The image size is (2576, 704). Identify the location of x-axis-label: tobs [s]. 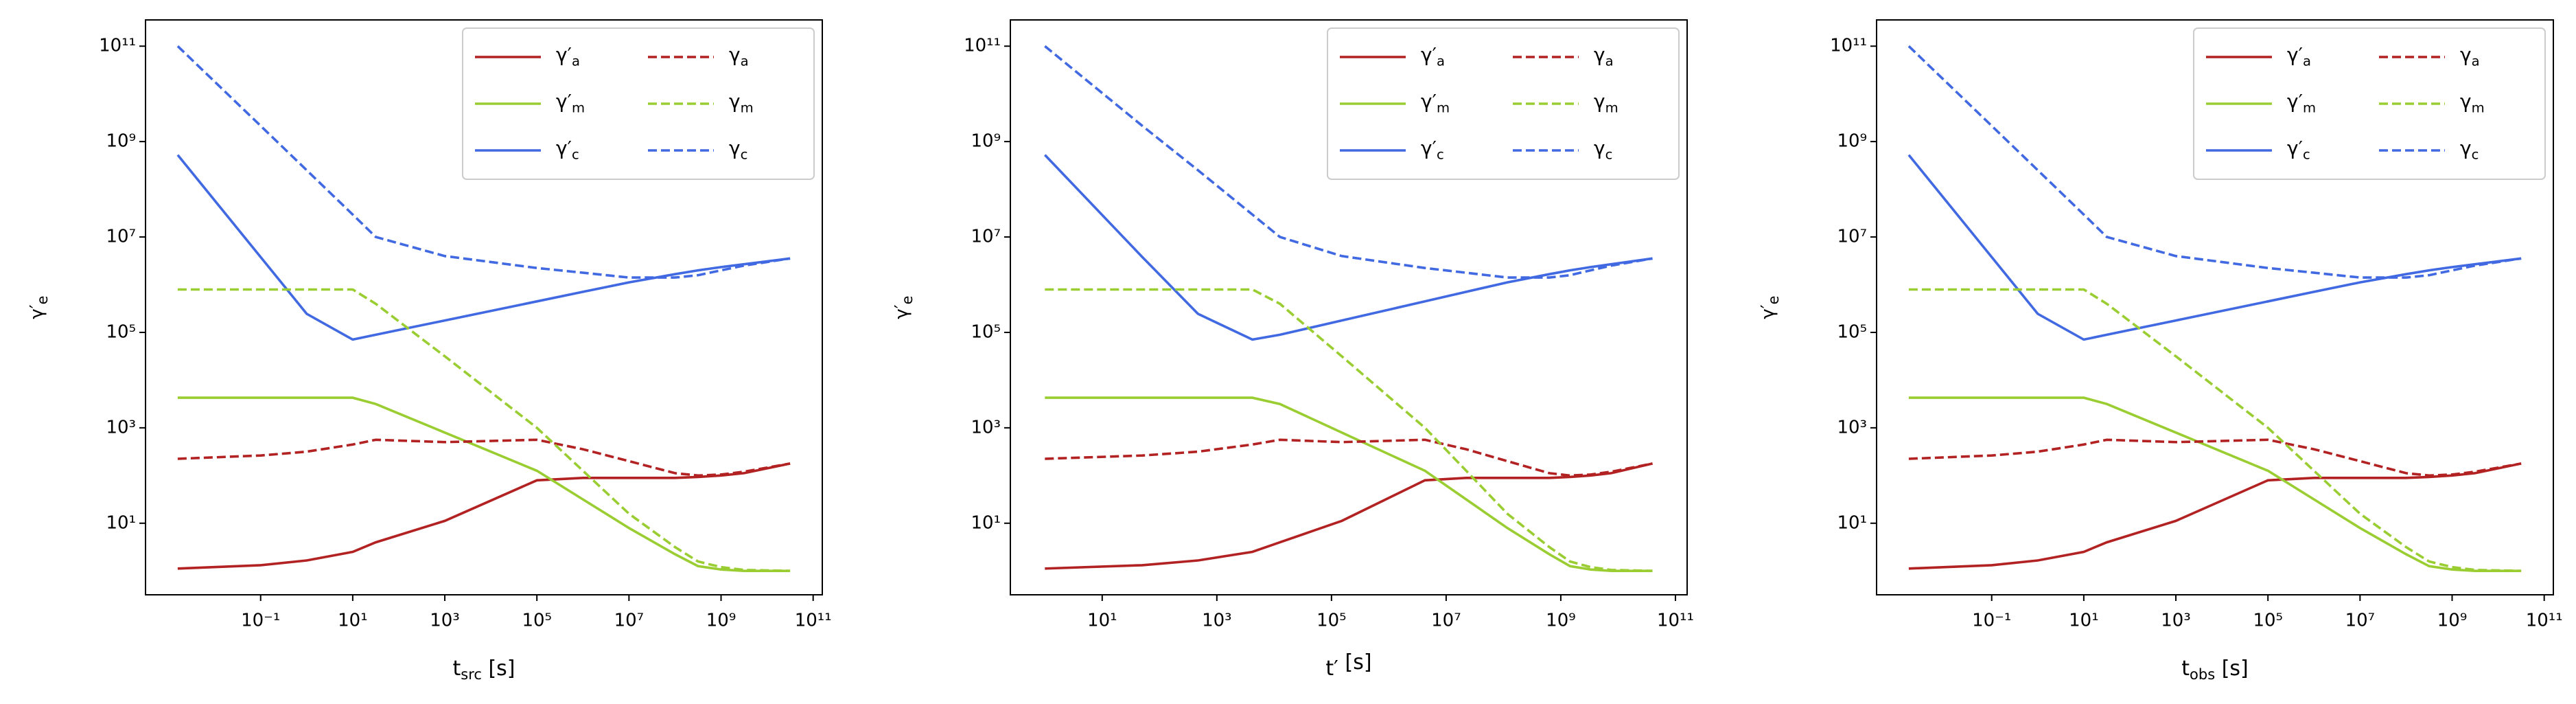
(2214, 670).